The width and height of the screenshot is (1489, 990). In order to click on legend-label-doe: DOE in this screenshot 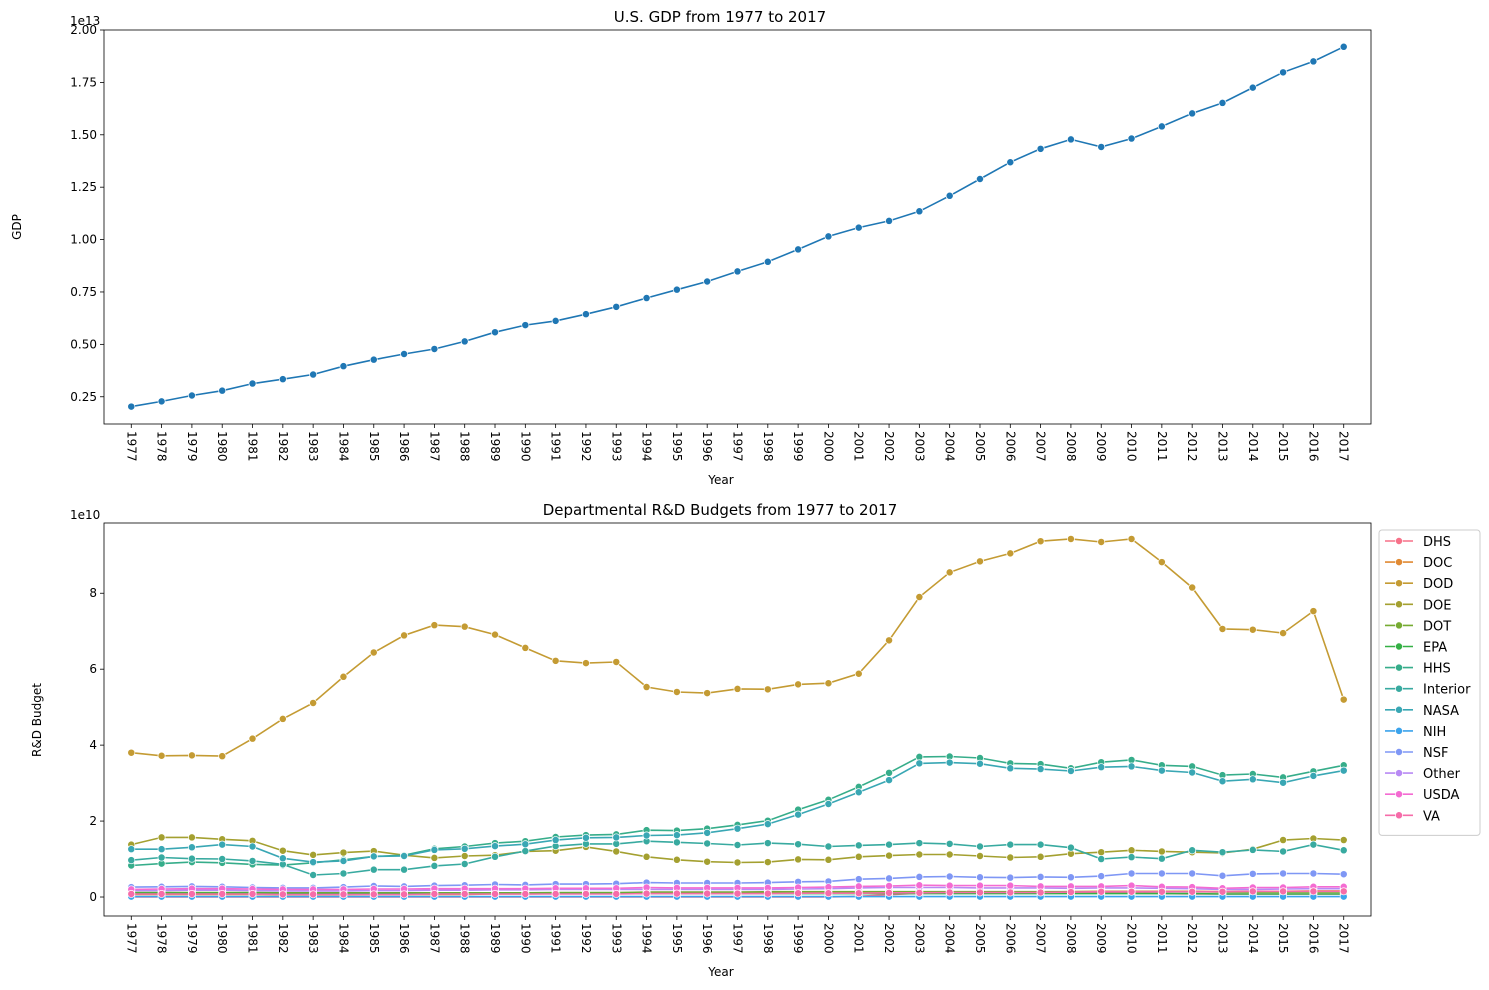, I will do `click(1437, 605)`.